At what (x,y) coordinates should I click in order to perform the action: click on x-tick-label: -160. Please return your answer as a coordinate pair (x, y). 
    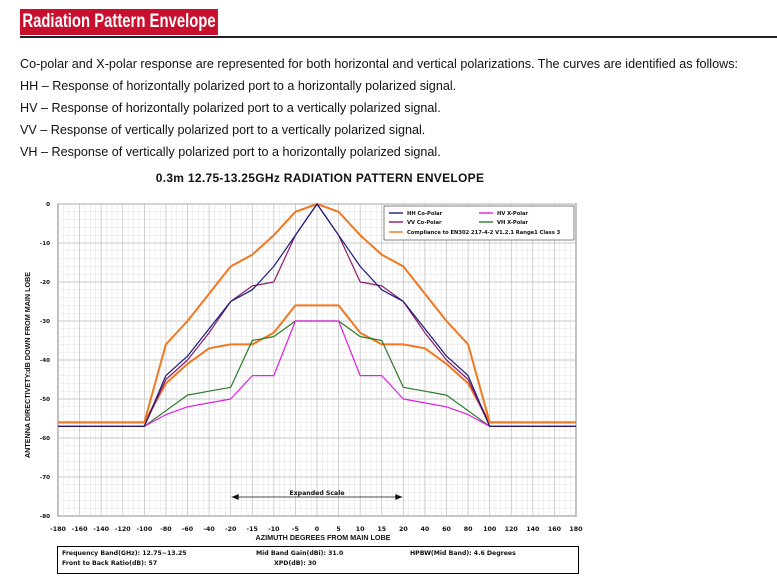
    Looking at the image, I should click on (80, 529).